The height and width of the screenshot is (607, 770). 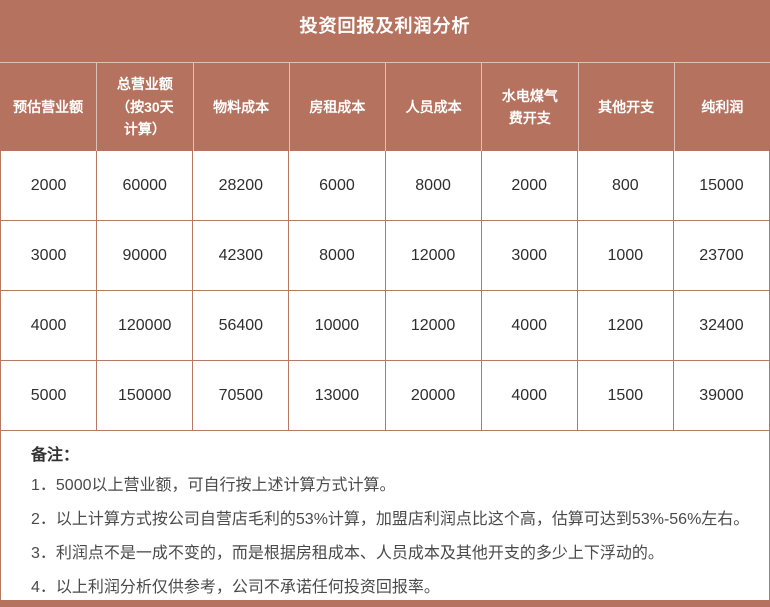 I want to click on table-cell: 23700, so click(x=721, y=256).